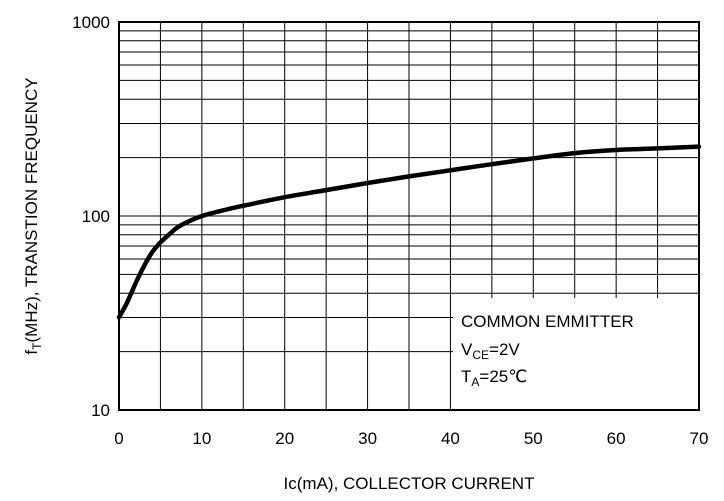 This screenshot has height=501, width=724. What do you see at coordinates (547, 321) in the screenshot?
I see `annotation-line-1: COMMON EMMITTER` at bounding box center [547, 321].